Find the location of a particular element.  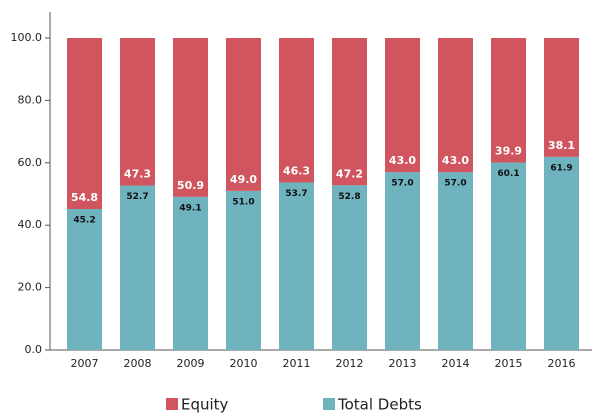

x-tick-label: 2013 is located at coordinates (403, 363).